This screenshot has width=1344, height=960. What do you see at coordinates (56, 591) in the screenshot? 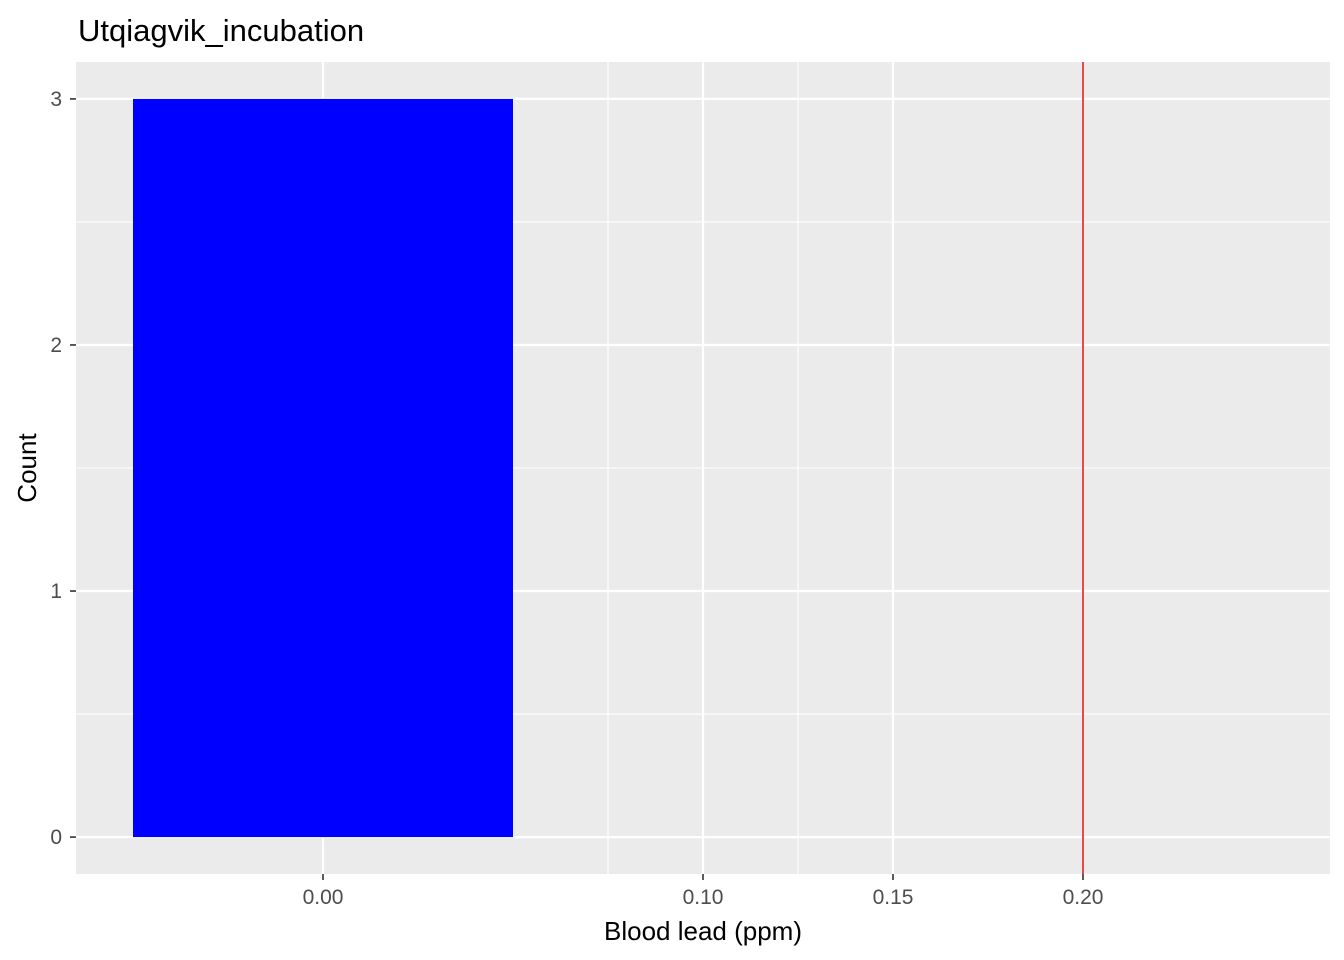
I see `y-tick-label: 1` at bounding box center [56, 591].